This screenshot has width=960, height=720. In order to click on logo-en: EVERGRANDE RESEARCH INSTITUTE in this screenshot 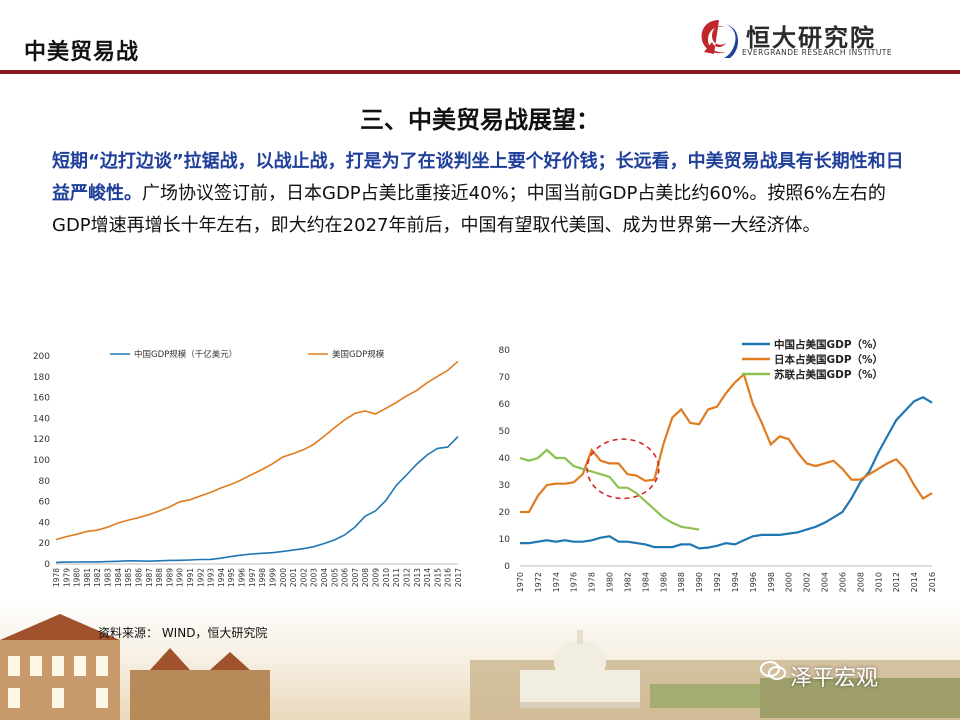, I will do `click(817, 52)`.